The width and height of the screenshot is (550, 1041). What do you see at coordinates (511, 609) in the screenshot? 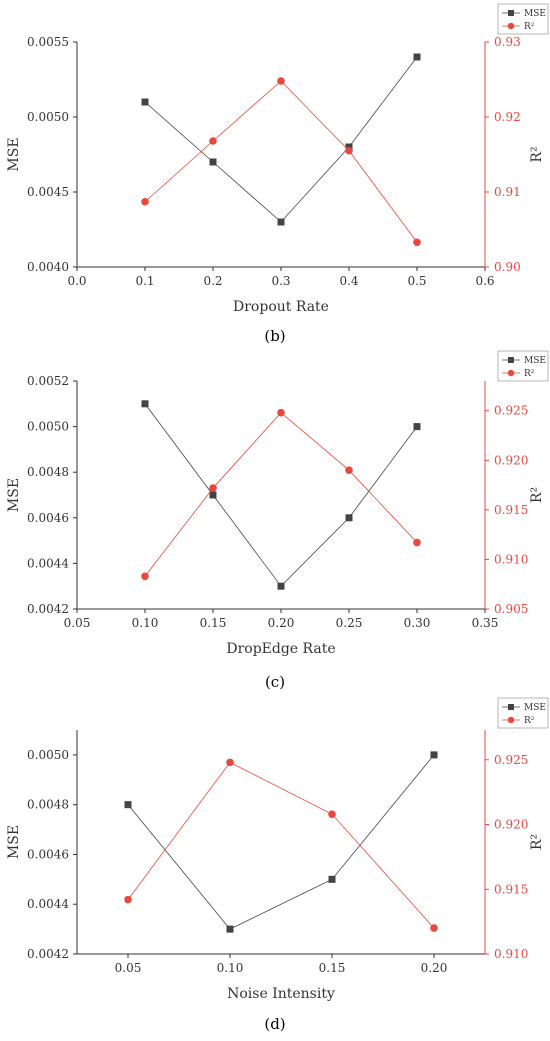
I see `y2-tick-label: 0.905` at bounding box center [511, 609].